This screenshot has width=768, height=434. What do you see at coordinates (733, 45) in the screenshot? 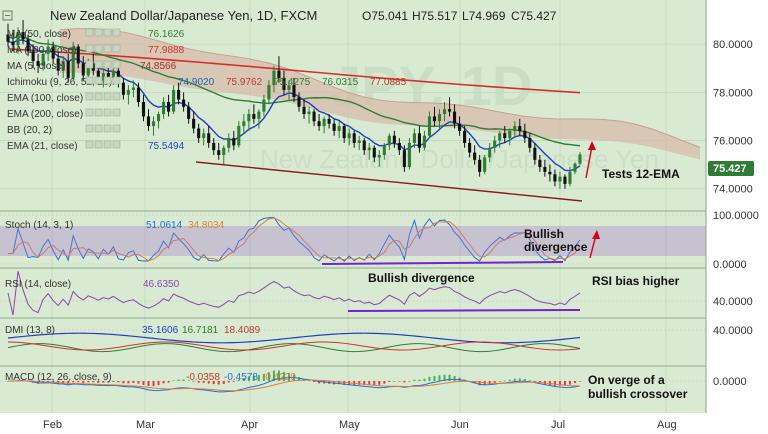
I see `price-tick-label: 80.0000` at bounding box center [733, 45].